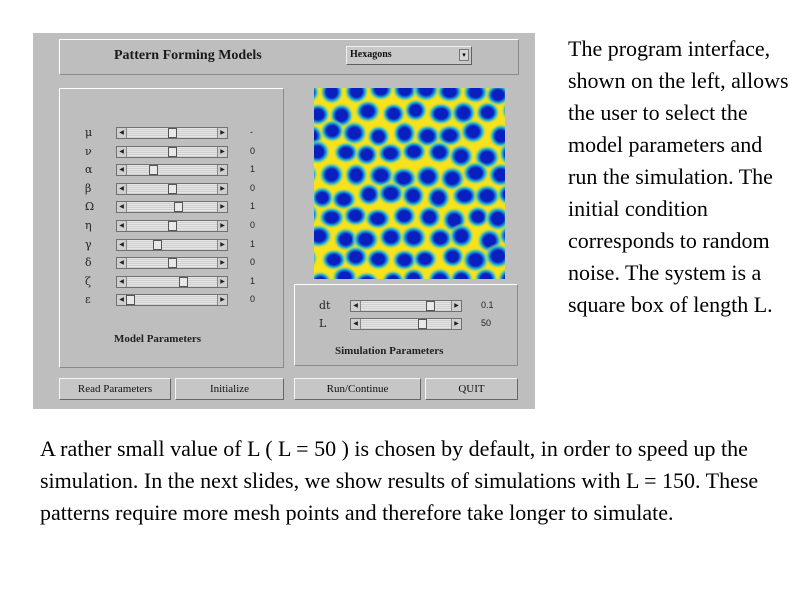 This screenshot has height=600, width=800. I want to click on model-param-row: α ◀ ▶ 1, so click(172, 170).